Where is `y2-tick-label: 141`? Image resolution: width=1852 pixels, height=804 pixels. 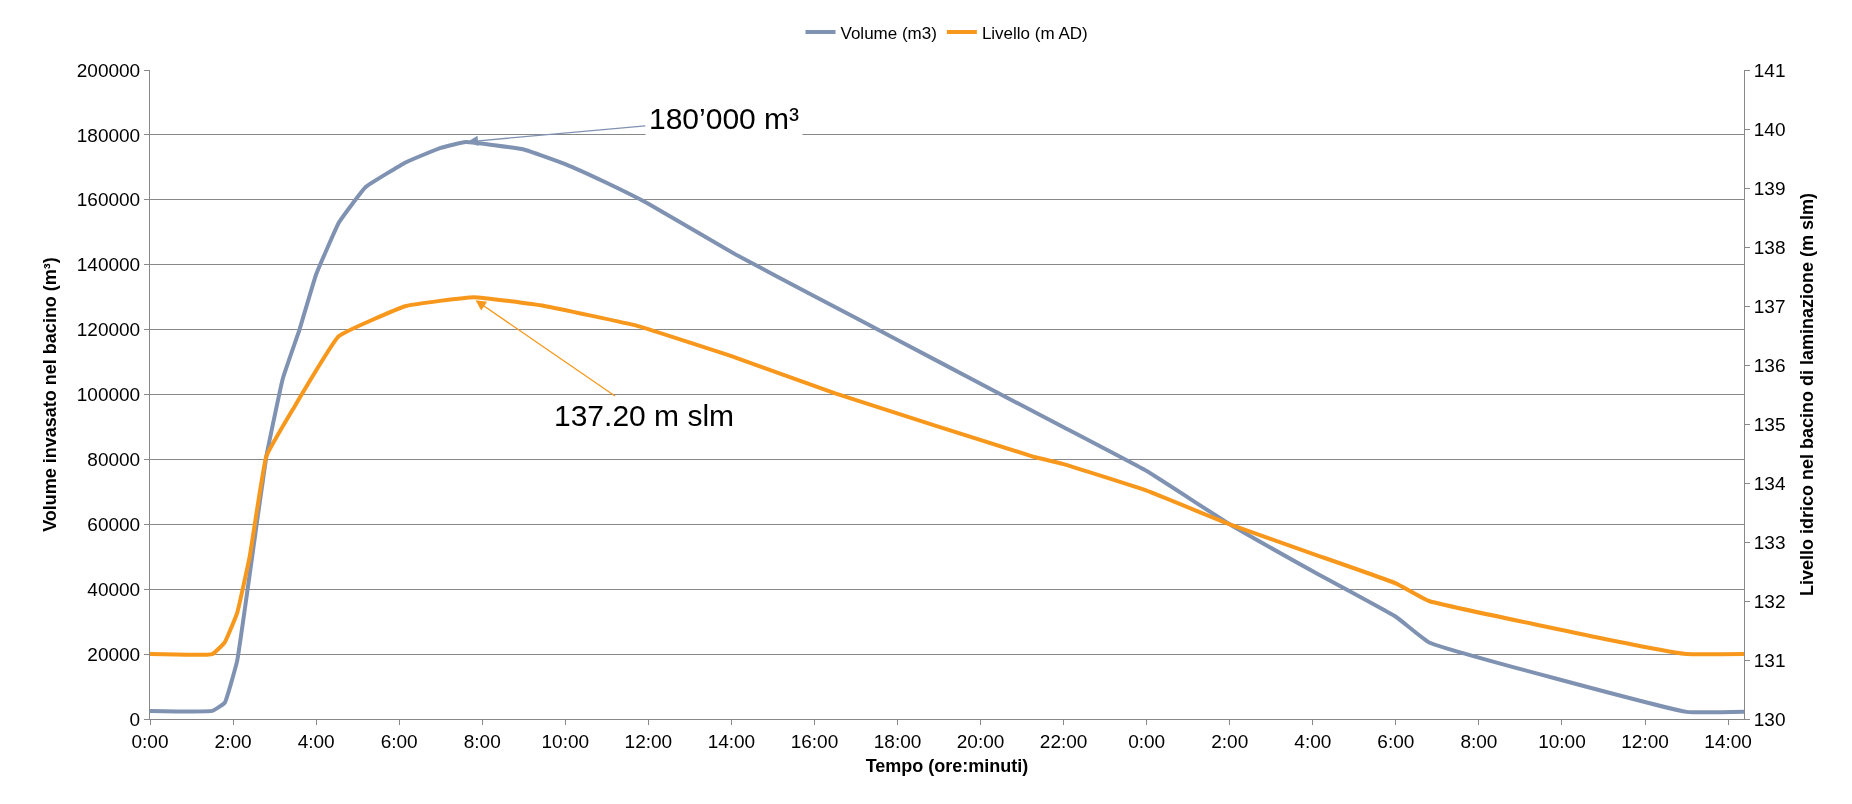 y2-tick-label: 141 is located at coordinates (1769, 70).